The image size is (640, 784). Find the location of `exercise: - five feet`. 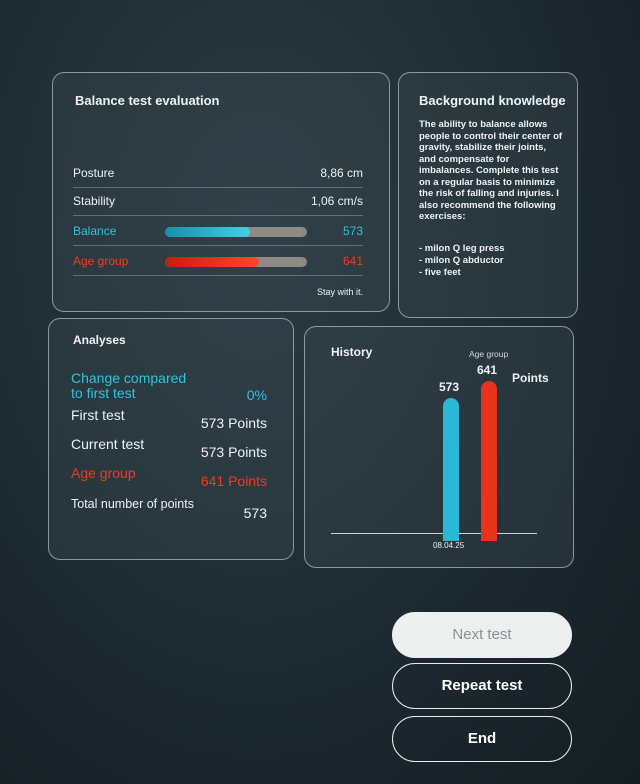

exercise: - five feet is located at coordinates (440, 272).